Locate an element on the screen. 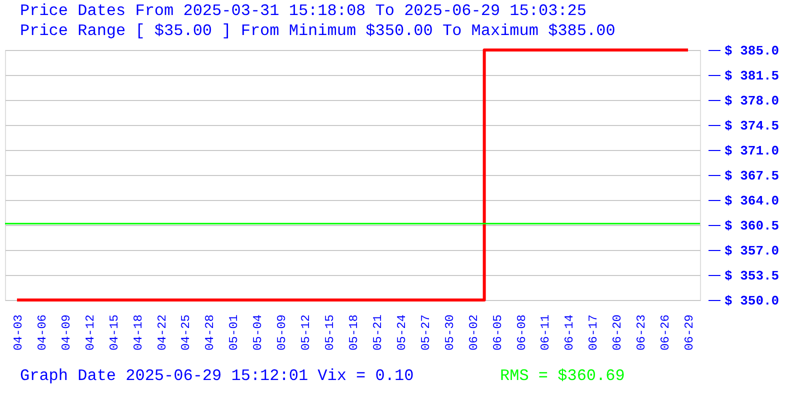 Image resolution: width=800 pixels, height=400 pixels. x-tick-label: 04-09 is located at coordinates (66, 332).